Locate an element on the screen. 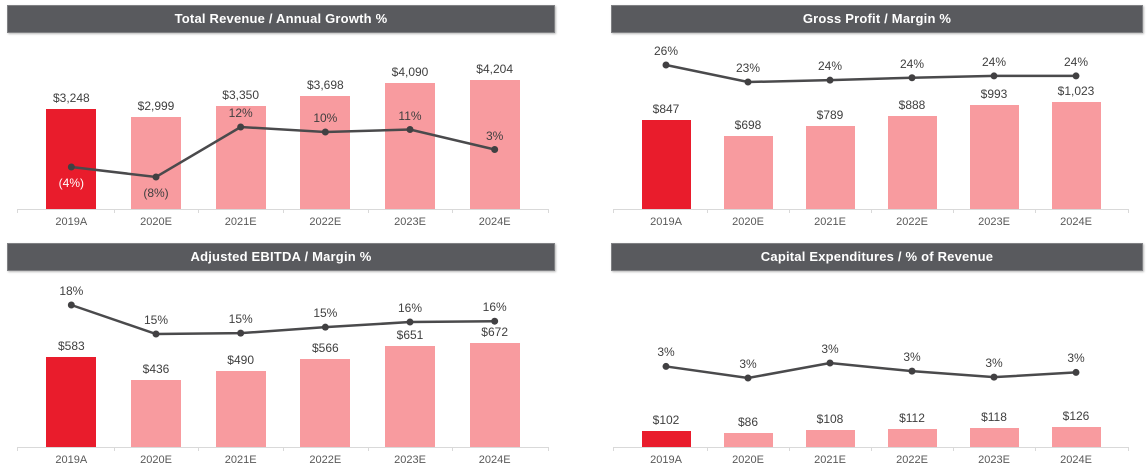 The height and width of the screenshot is (476, 1147). chart-title: Adjusted EBITDA / Margin % is located at coordinates (281, 257).